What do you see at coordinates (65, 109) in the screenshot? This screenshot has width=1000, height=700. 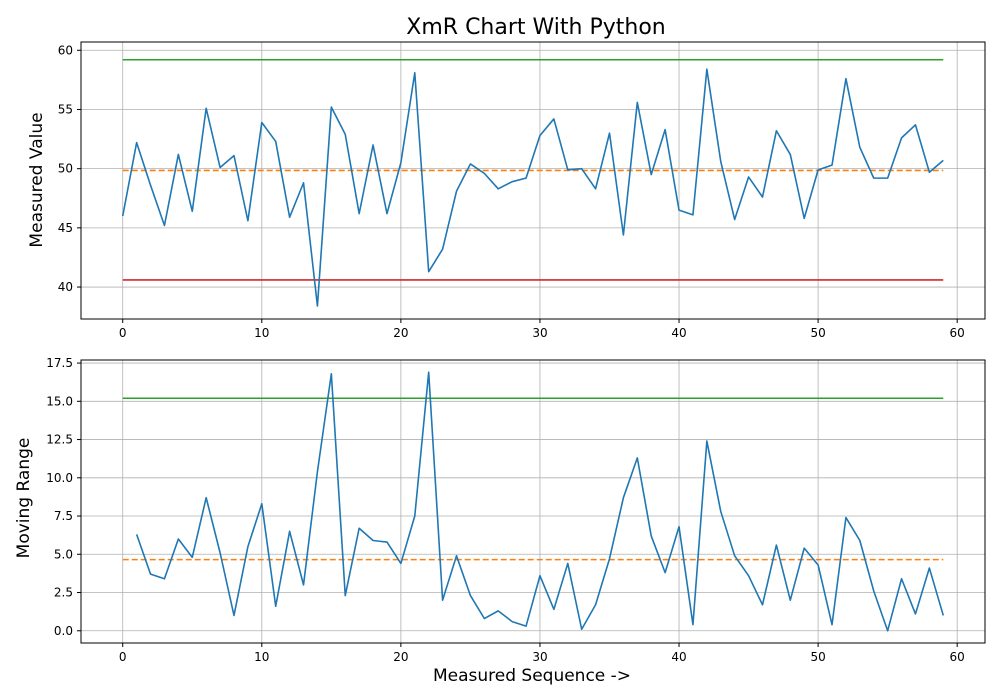 I see `y-tick-label: 55` at bounding box center [65, 109].